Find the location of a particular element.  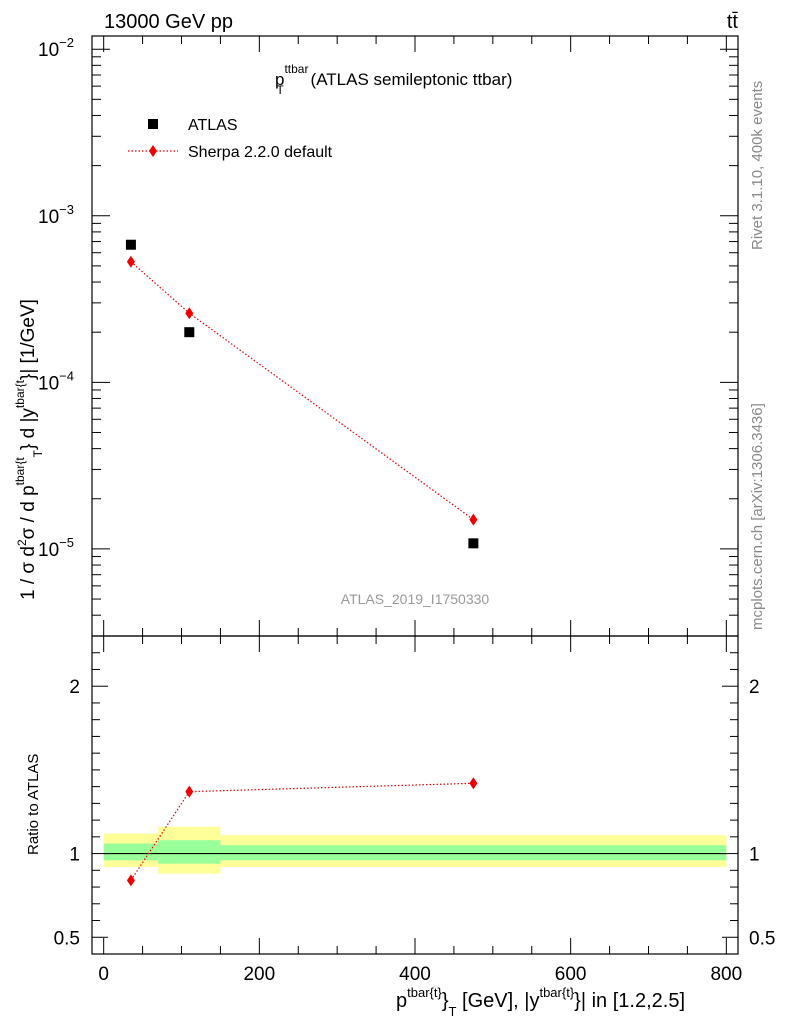

x-tick-label: 400 is located at coordinates (415, 974).